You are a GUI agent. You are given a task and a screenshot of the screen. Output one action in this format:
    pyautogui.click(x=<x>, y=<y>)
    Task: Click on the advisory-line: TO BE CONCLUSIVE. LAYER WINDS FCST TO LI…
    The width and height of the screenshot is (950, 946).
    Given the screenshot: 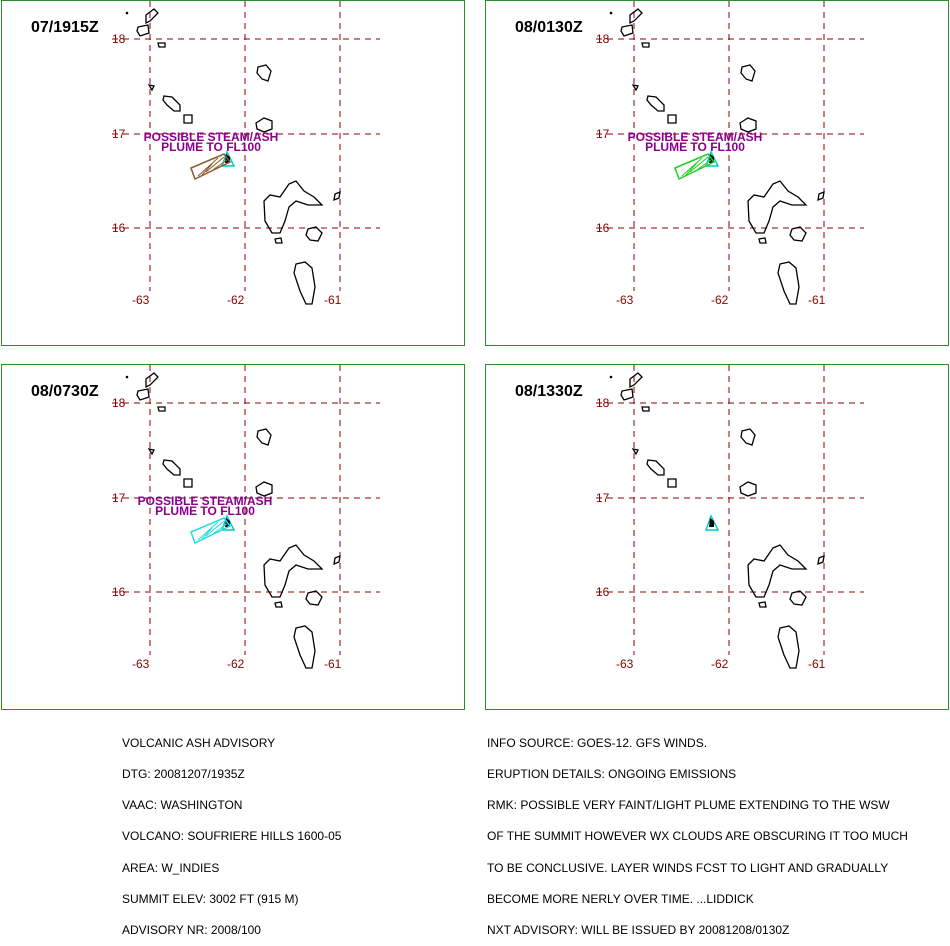 What is the action you would take?
    pyautogui.click(x=688, y=867)
    